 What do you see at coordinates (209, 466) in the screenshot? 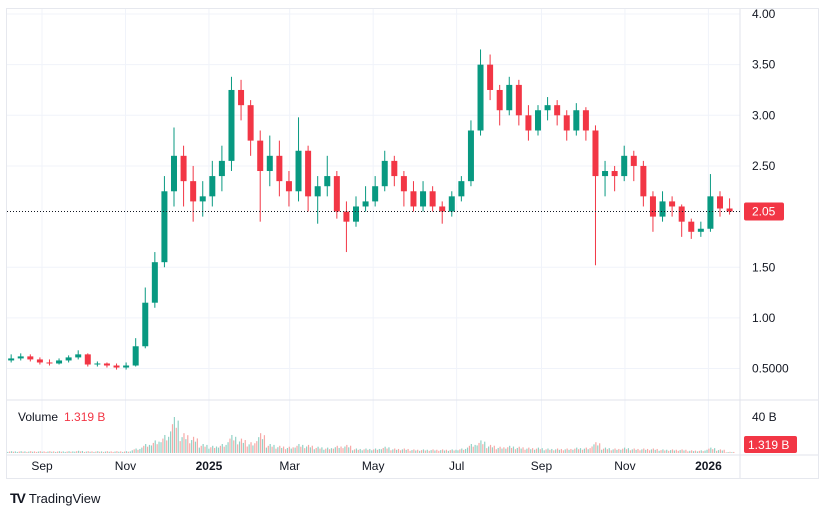
I see `time-tick-label: 2025` at bounding box center [209, 466].